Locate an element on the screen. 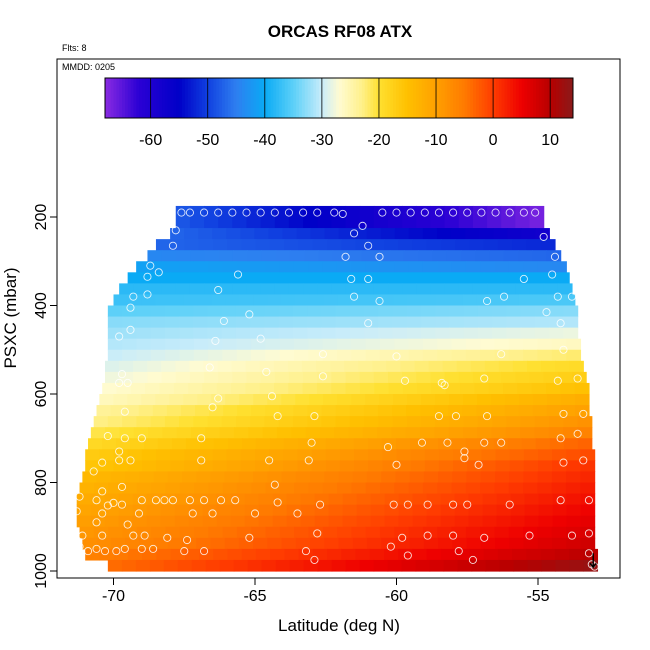 The height and width of the screenshot is (650, 650). y-tick-label: 1000 is located at coordinates (41, 571).